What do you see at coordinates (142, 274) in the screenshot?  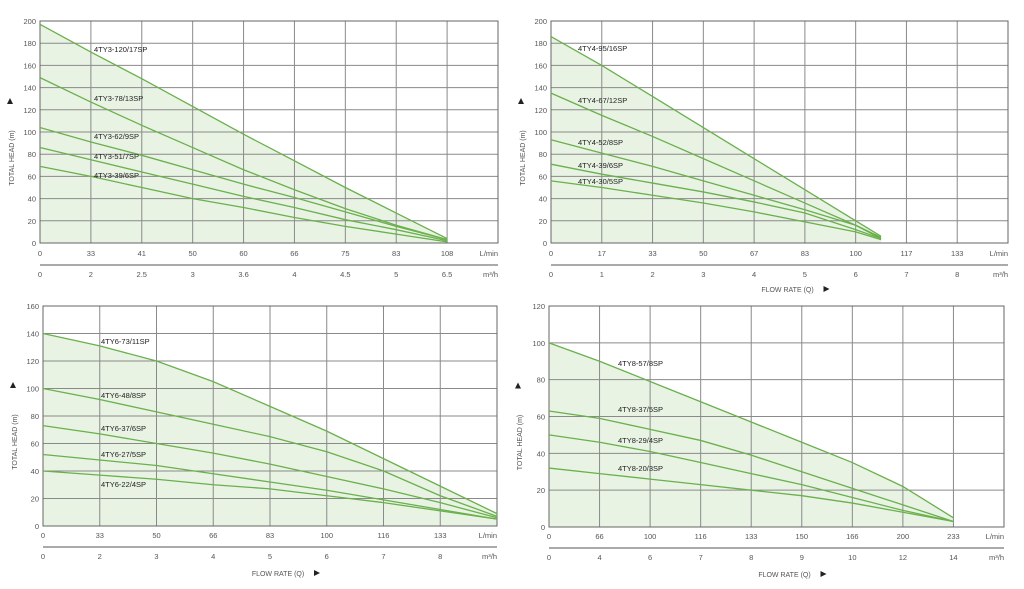 I see `x-tick-m3h: 2.5` at bounding box center [142, 274].